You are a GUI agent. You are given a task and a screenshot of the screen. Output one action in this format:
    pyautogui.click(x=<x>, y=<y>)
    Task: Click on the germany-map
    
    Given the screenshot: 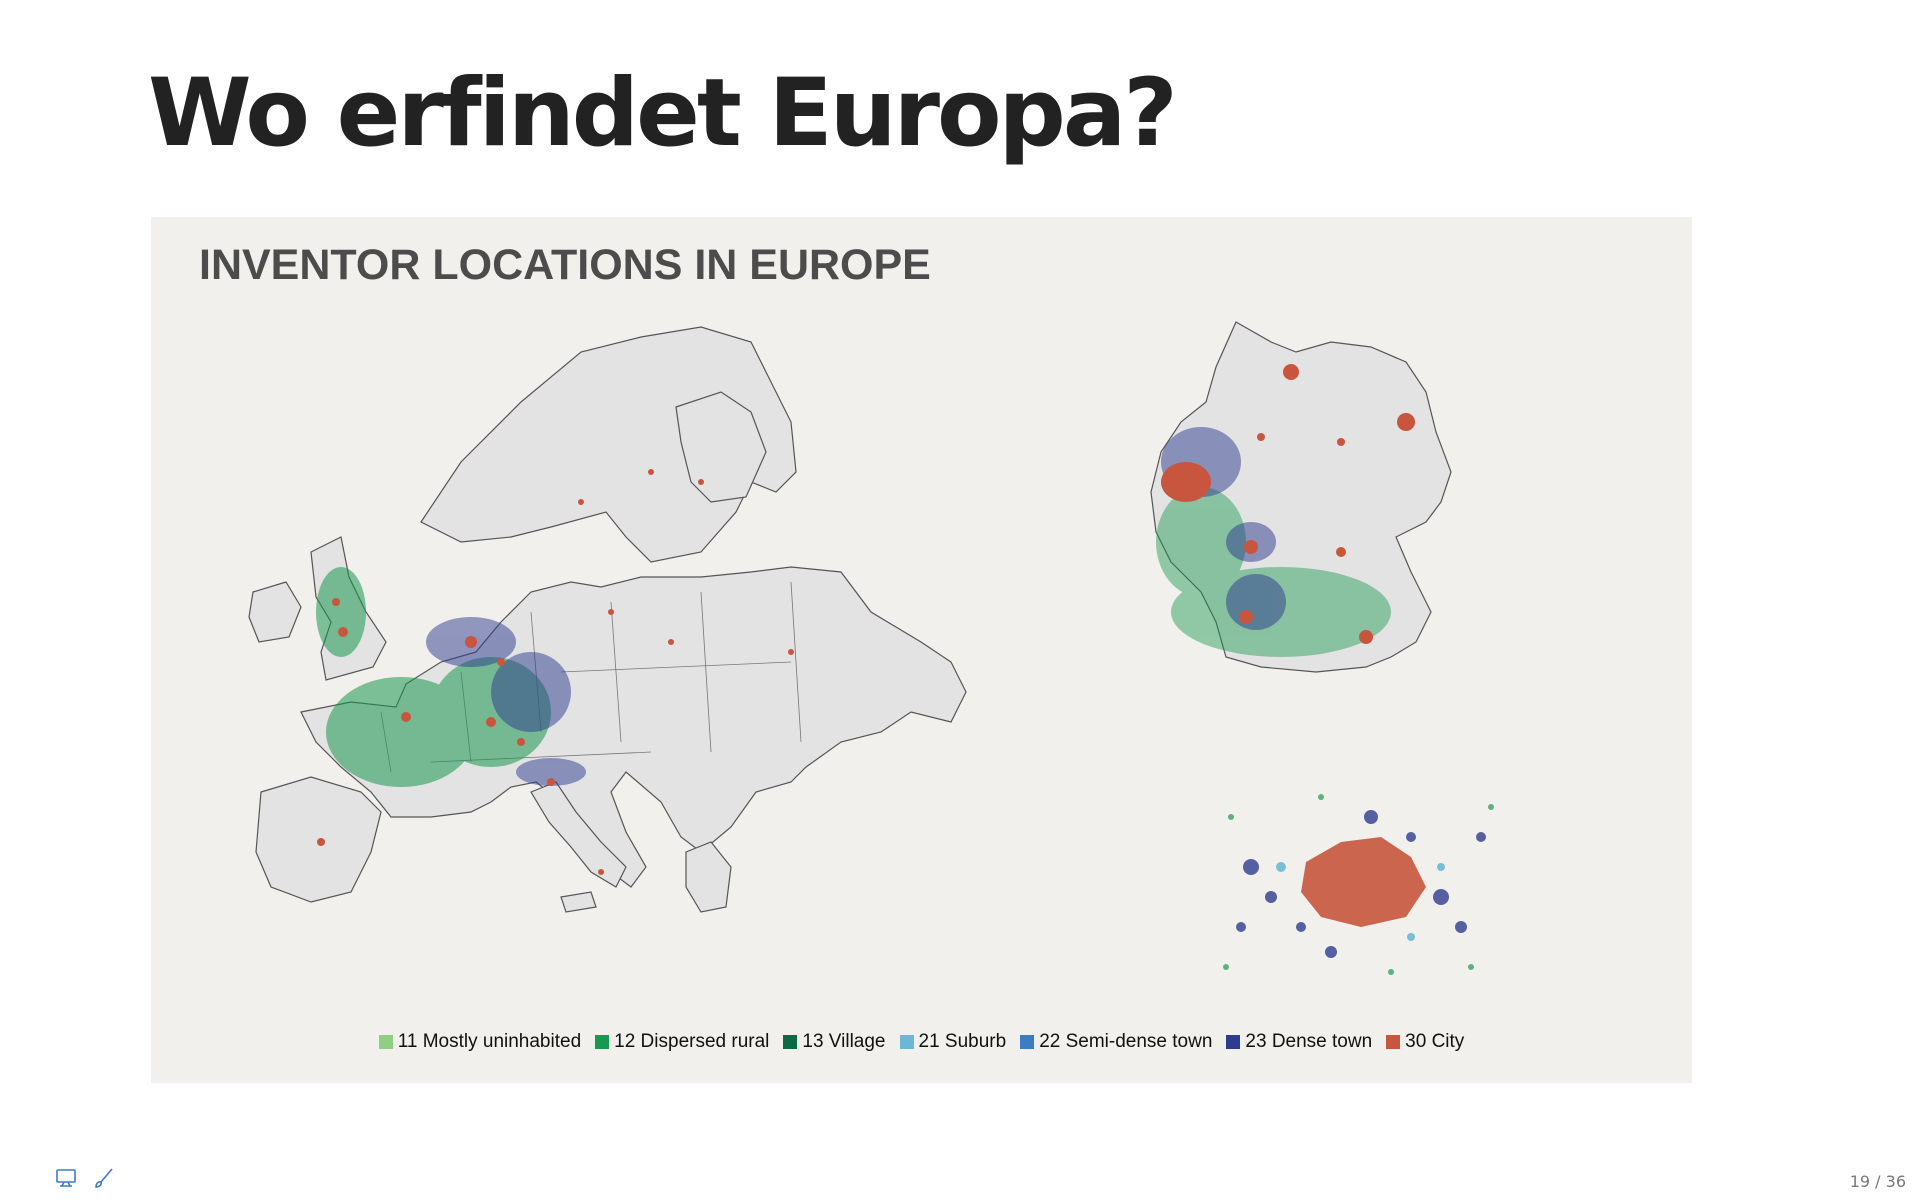 What is the action you would take?
    pyautogui.click(x=1321, y=522)
    